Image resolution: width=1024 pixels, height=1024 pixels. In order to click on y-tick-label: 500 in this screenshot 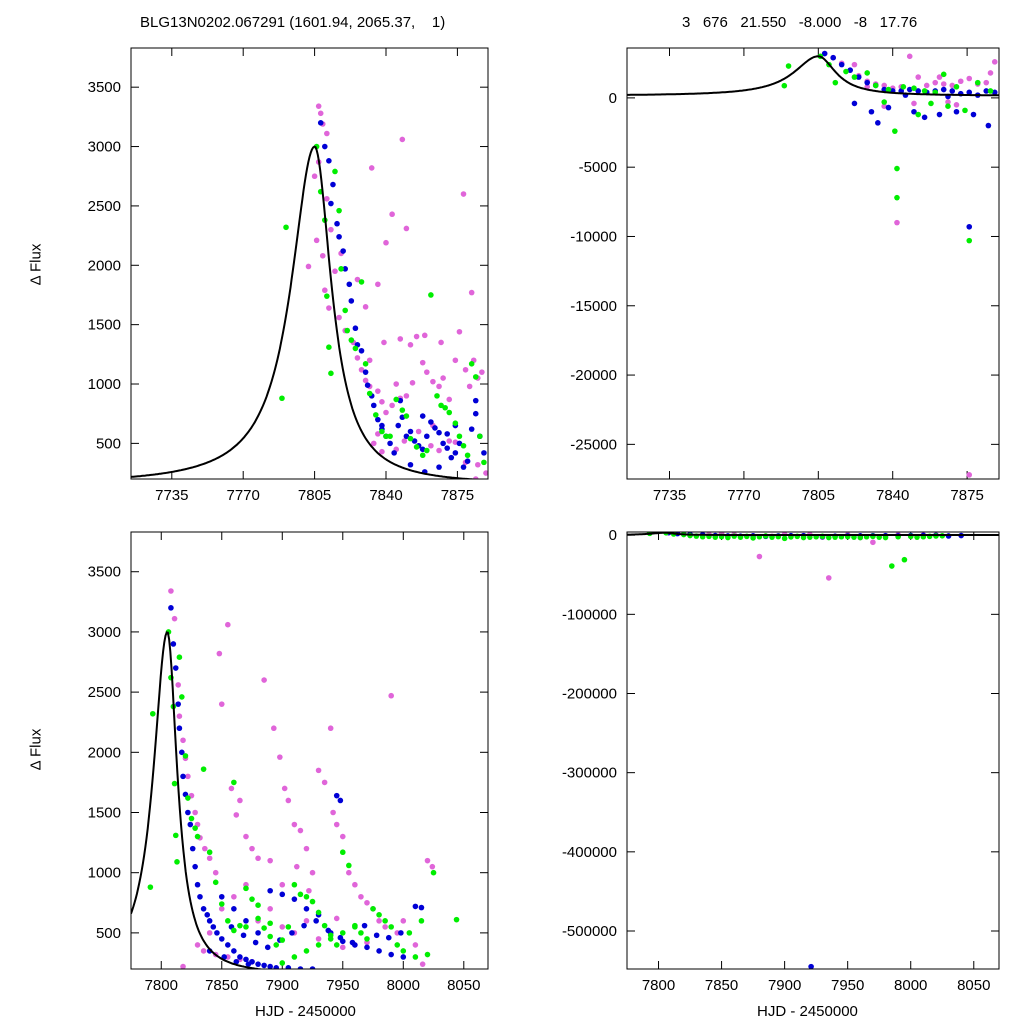, I will do `click(108, 933)`.